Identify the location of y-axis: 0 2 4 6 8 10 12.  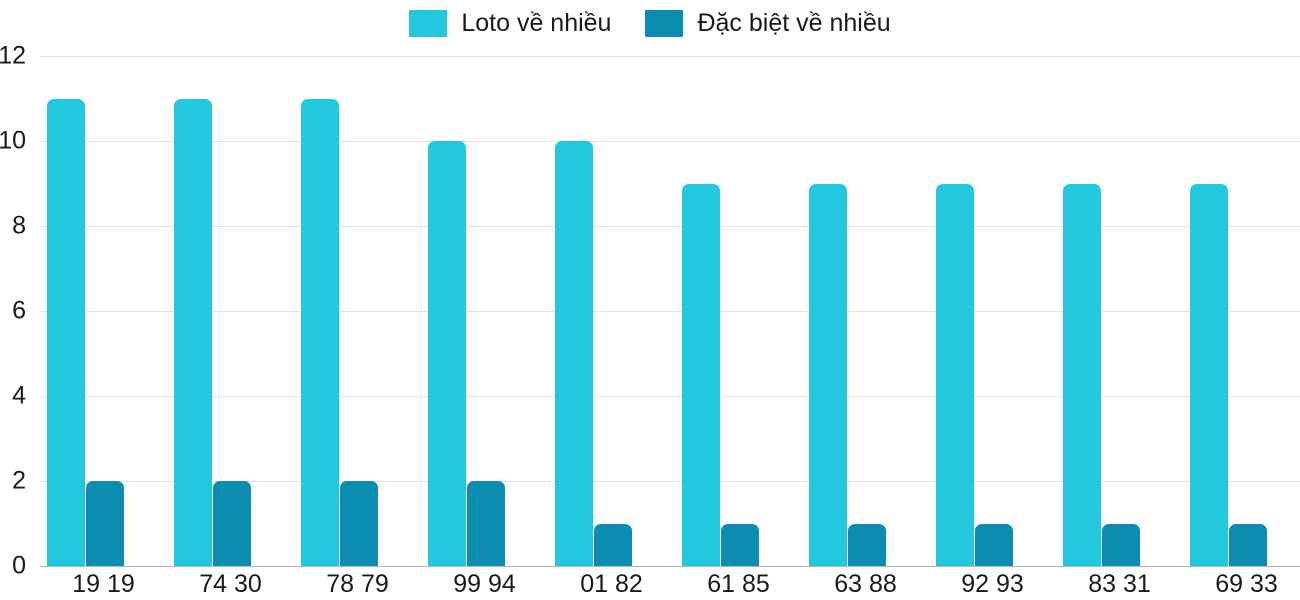
(20, 300).